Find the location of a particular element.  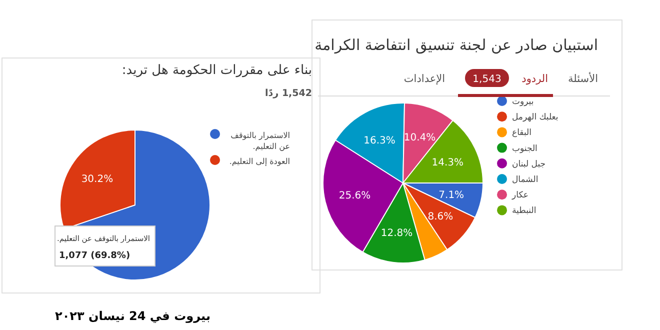

data-label: 10.4% is located at coordinates (420, 138).